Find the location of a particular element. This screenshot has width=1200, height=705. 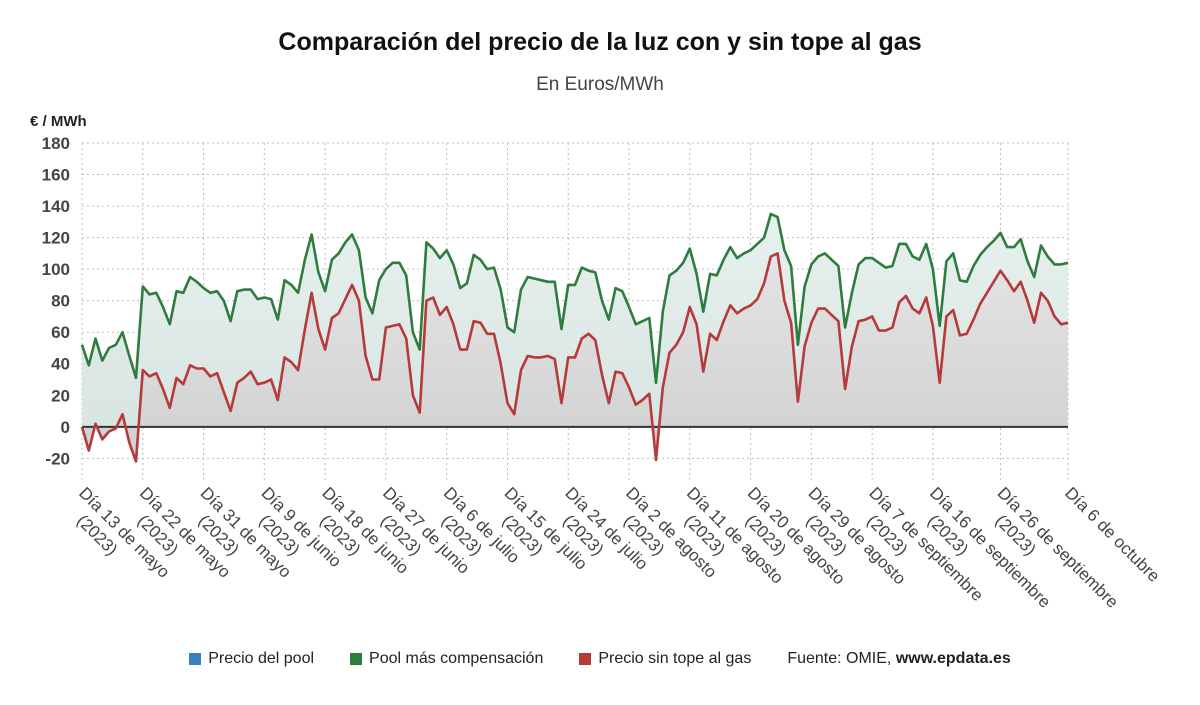

y-axis-ticks: -20 0 20 40 60 80 100 120 140 160 180 is located at coordinates (56, 301).